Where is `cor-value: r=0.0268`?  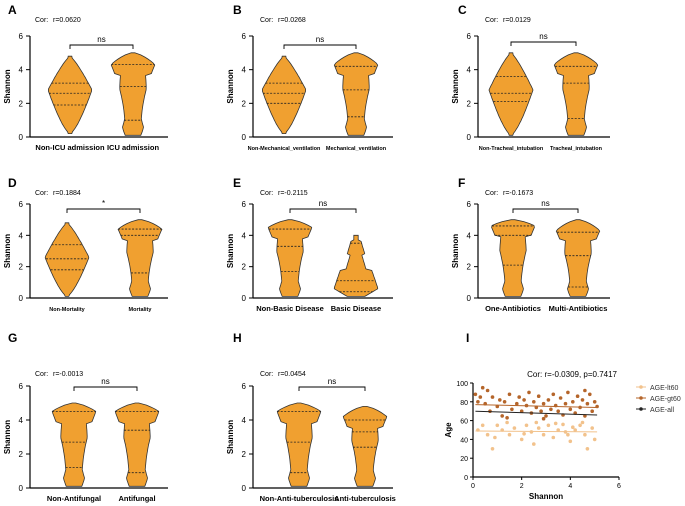 cor-value: r=0.0268 is located at coordinates (292, 20).